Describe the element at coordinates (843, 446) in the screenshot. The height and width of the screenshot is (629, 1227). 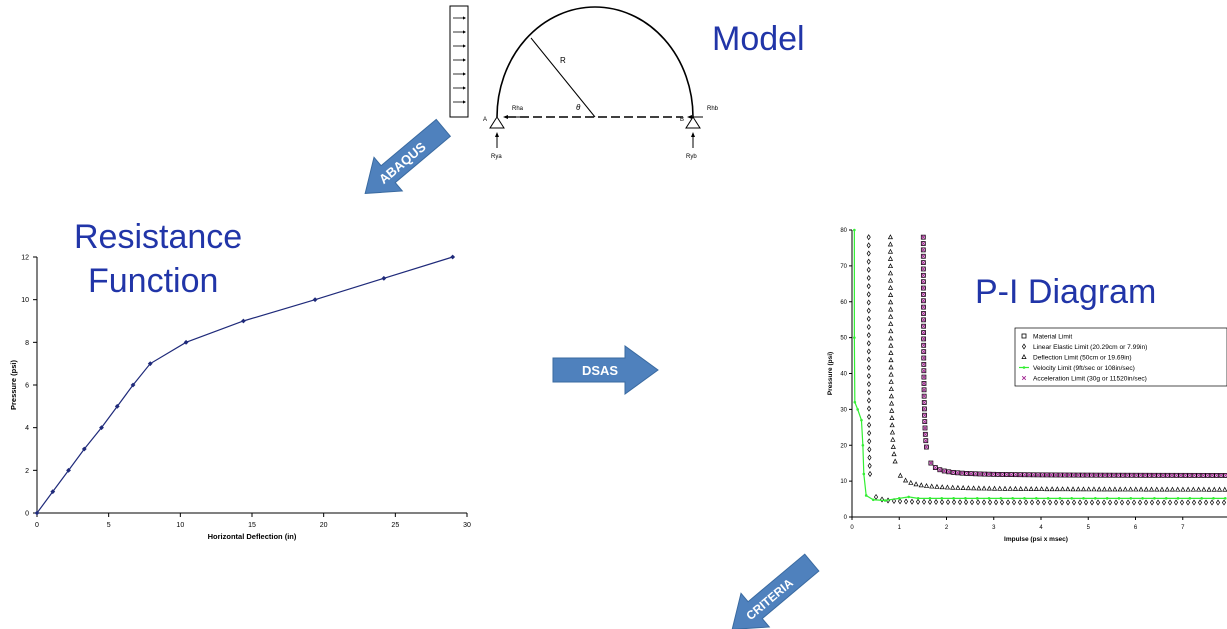
I see `y-tick-label: 20` at that location.